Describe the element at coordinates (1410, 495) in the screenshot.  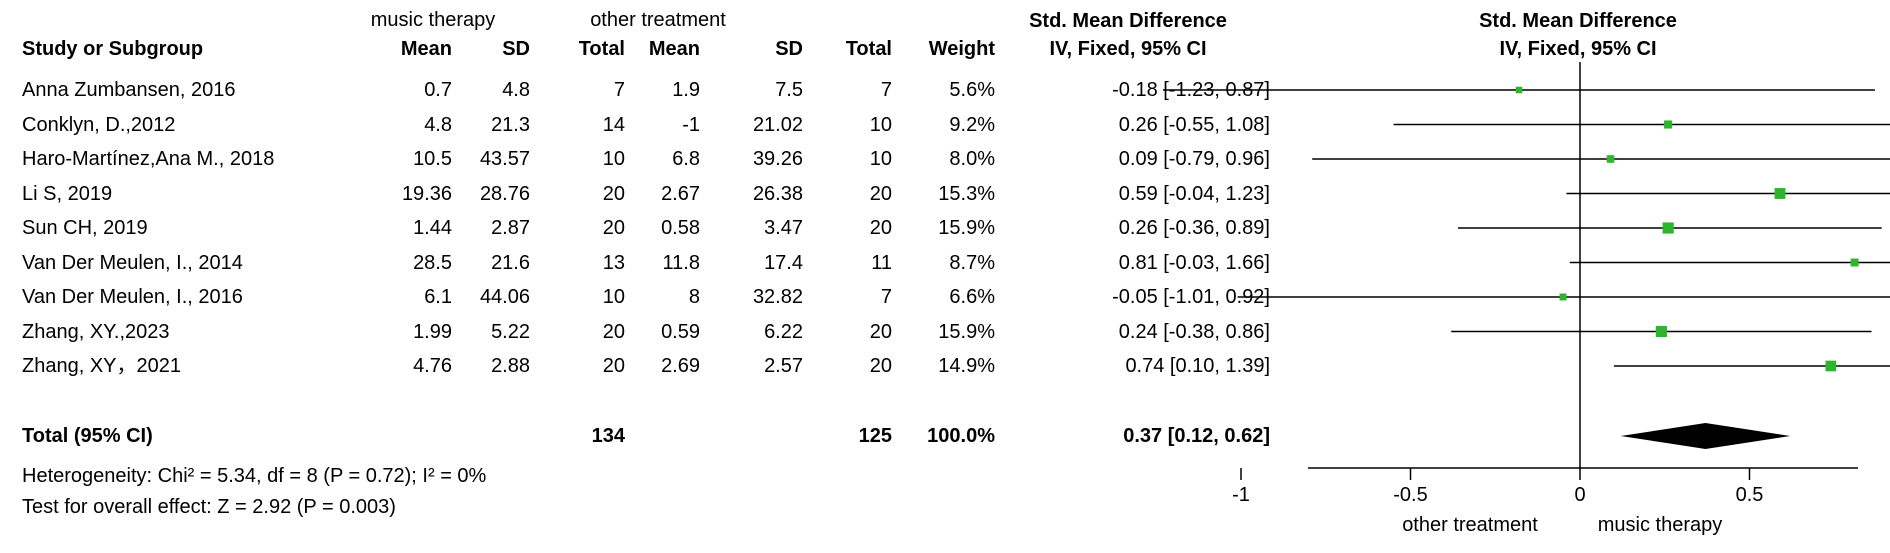
I see `x-tick-label: -0.5` at that location.